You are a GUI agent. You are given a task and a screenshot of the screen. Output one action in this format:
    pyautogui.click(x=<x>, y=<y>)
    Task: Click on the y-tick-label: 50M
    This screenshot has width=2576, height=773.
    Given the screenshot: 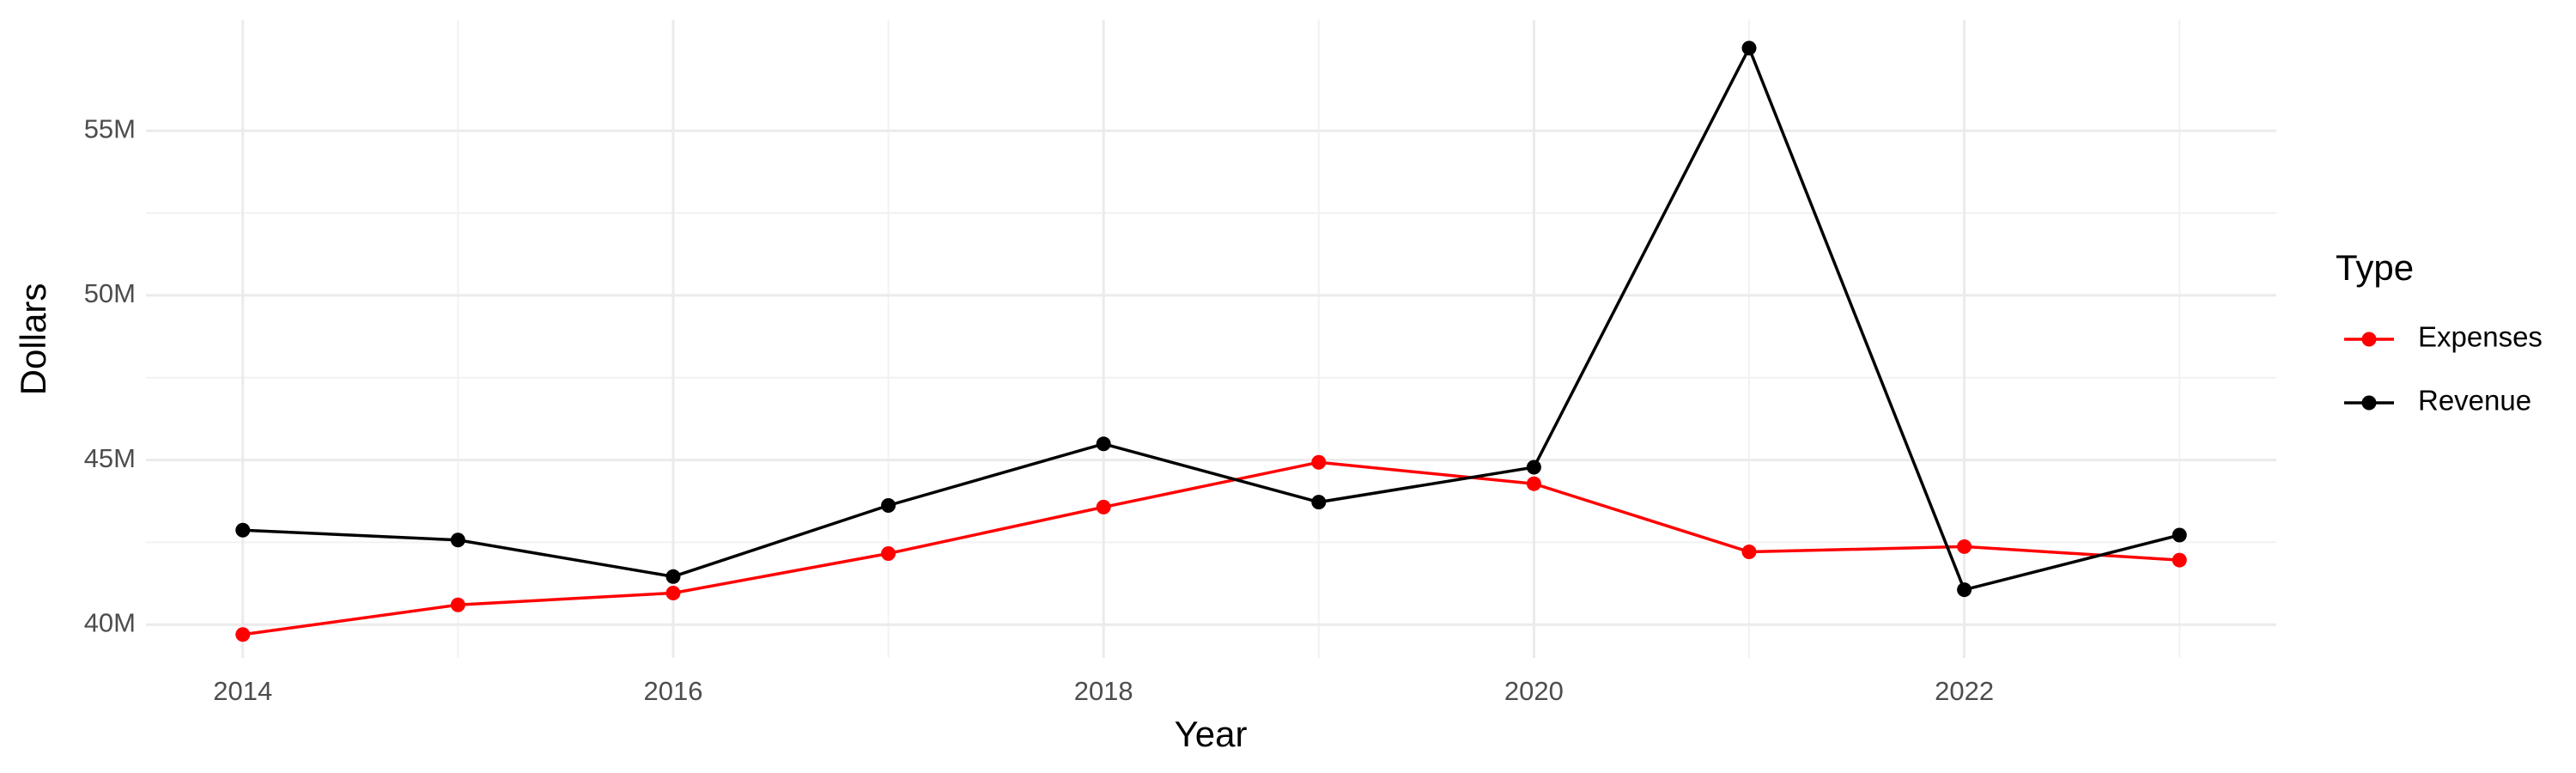 What is the action you would take?
    pyautogui.click(x=110, y=293)
    